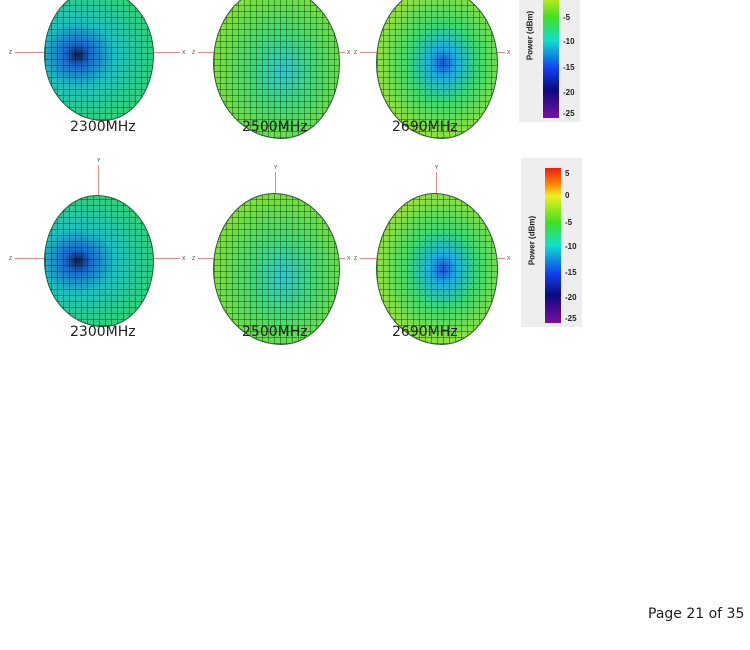 This screenshot has width=750, height=650. I want to click on colorbar-tick-label: 5, so click(567, 173).